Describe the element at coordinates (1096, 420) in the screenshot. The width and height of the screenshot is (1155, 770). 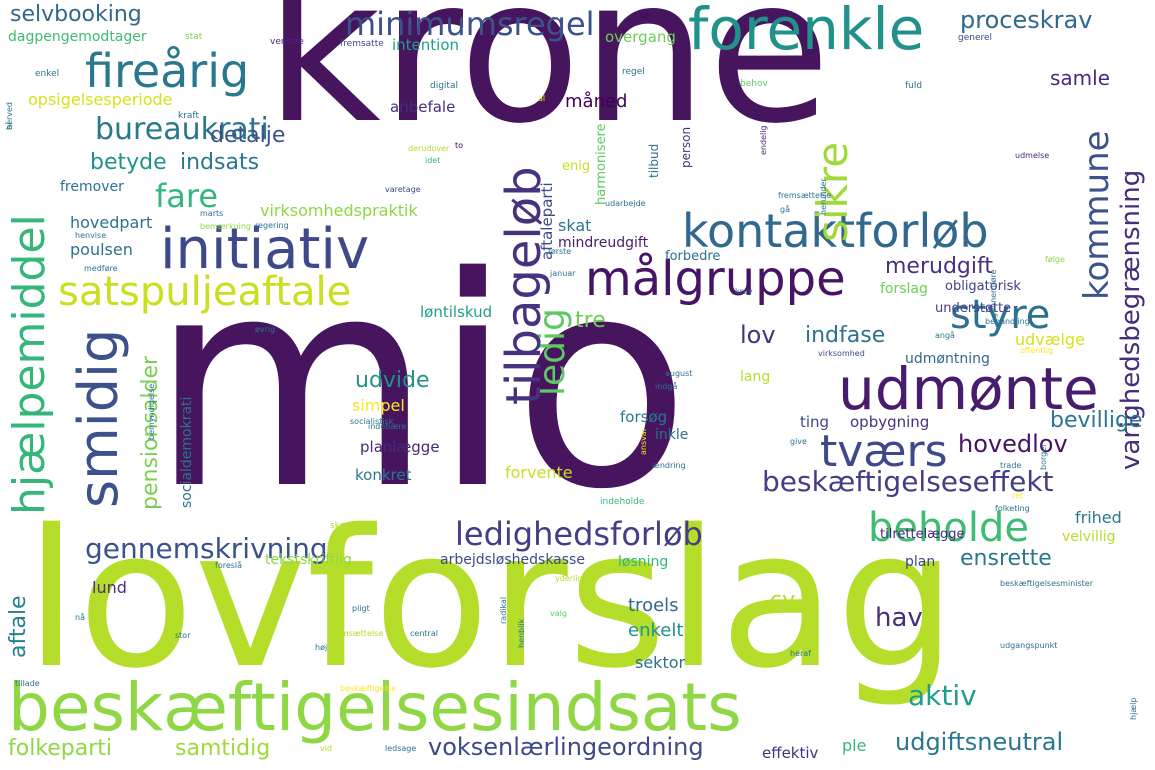
I see `word: bevillige` at that location.